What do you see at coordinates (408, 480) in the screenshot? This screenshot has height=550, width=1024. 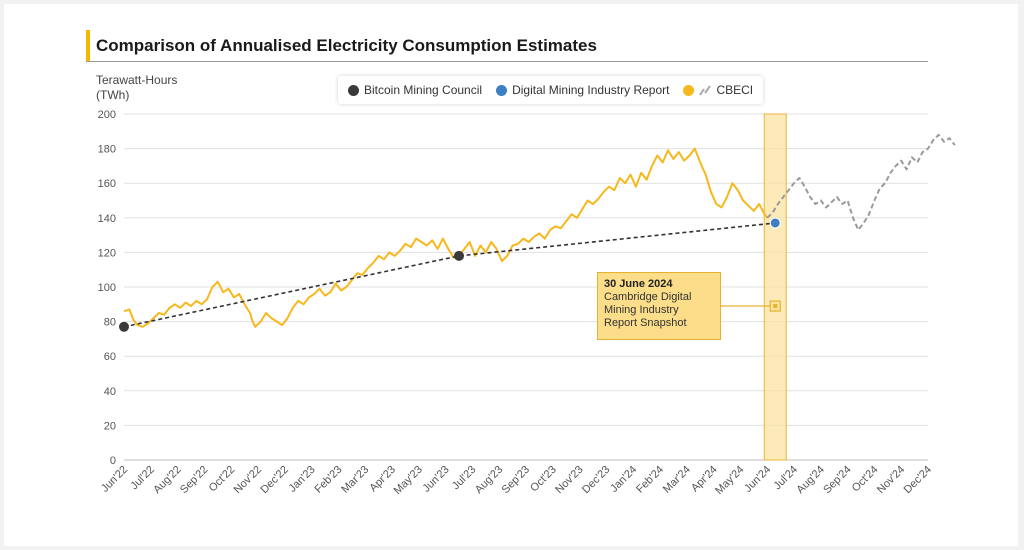 I see `x-tick-label: May'23` at bounding box center [408, 480].